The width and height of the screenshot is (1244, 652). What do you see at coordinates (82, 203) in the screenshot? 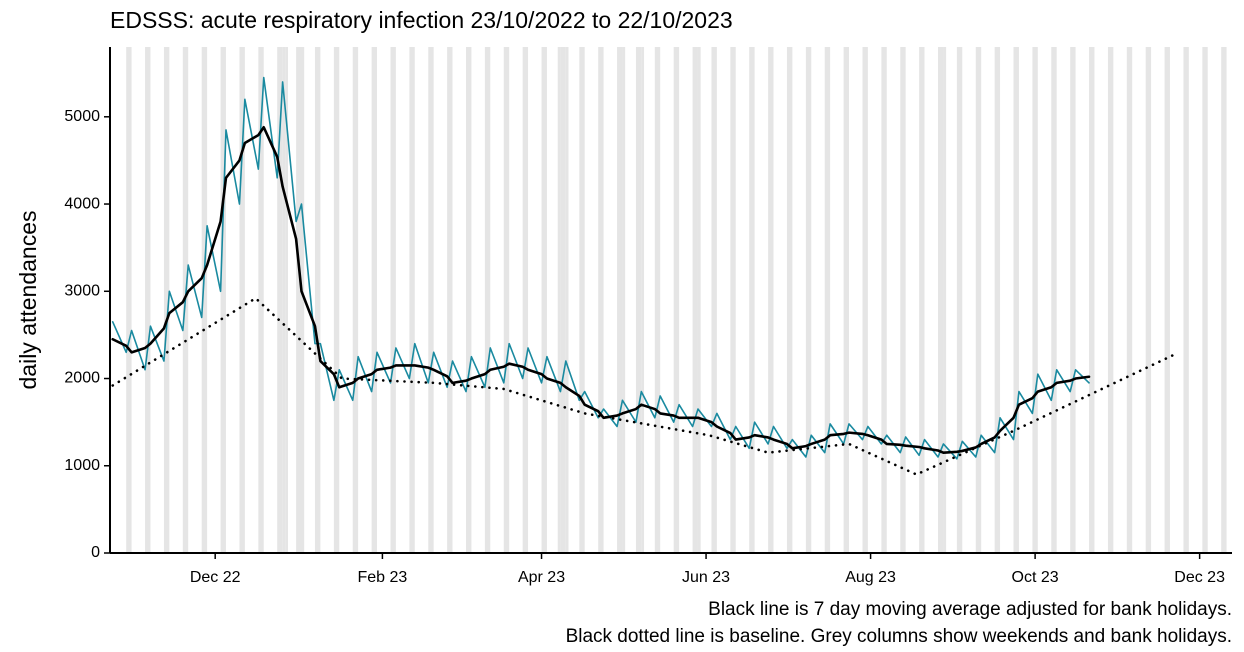
I see `y-tick-label: 4000` at bounding box center [82, 203].